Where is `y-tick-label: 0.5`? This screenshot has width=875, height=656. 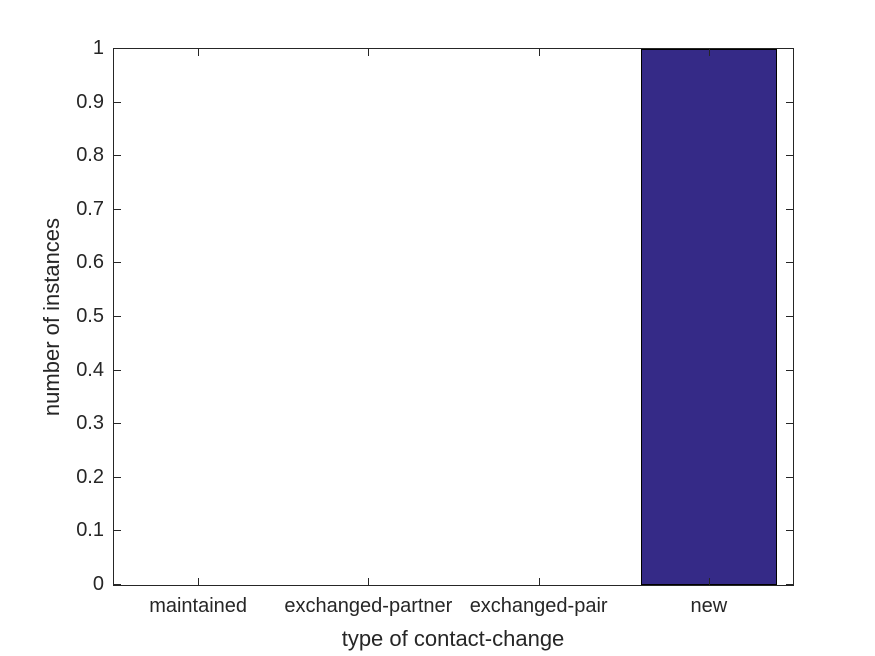 y-tick-label: 0.5 is located at coordinates (90, 316).